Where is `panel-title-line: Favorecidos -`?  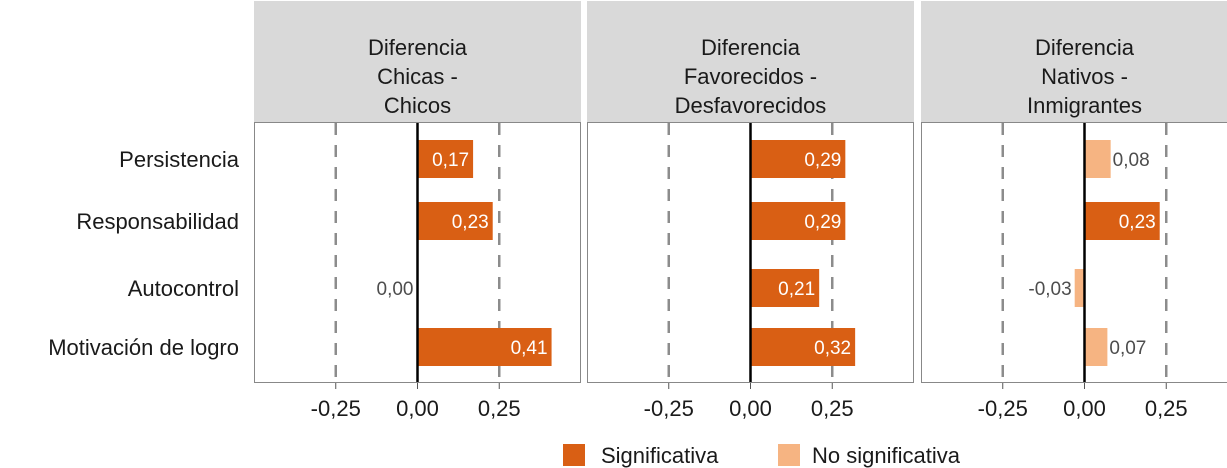 panel-title-line: Favorecidos - is located at coordinates (750, 76).